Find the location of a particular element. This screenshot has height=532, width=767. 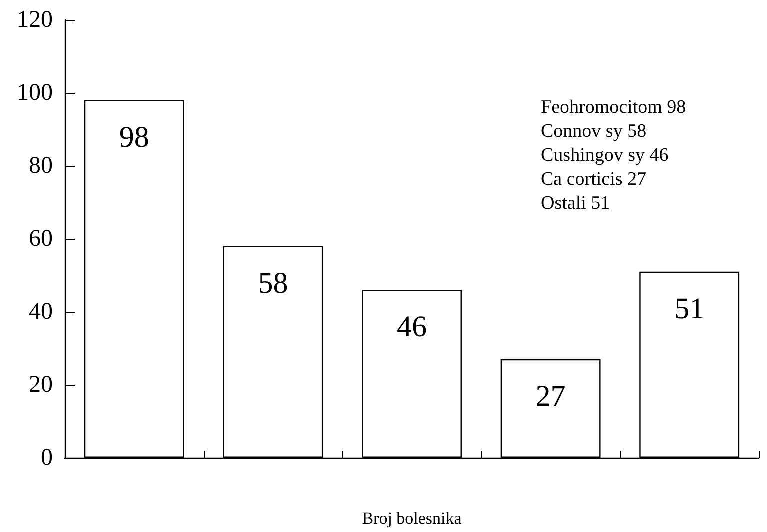

x-axis-title: Broj bolesnika is located at coordinates (412, 518).